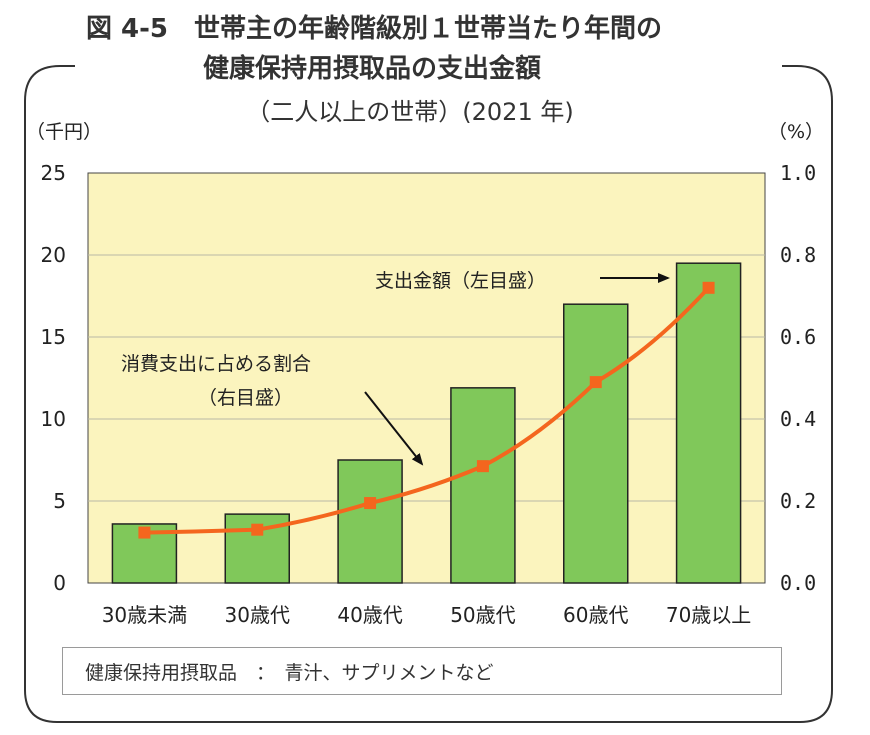  Describe the element at coordinates (53, 255) in the screenshot. I see `y-left-tick-label: 20` at that location.